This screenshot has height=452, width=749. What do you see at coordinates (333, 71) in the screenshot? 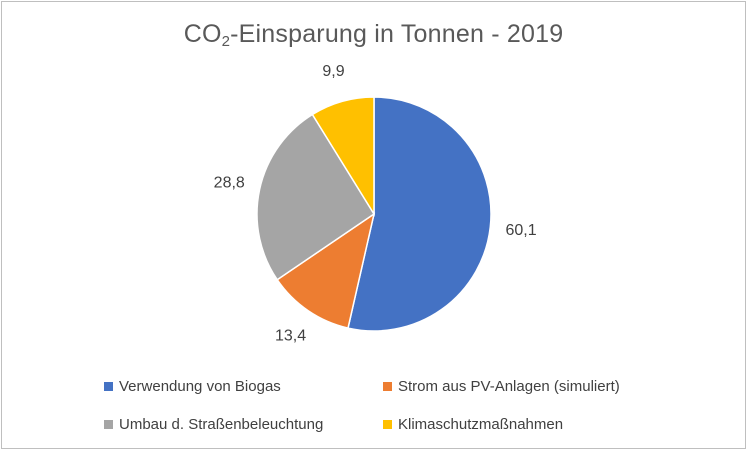
I see `data-label-climate: 9,9` at bounding box center [333, 71].